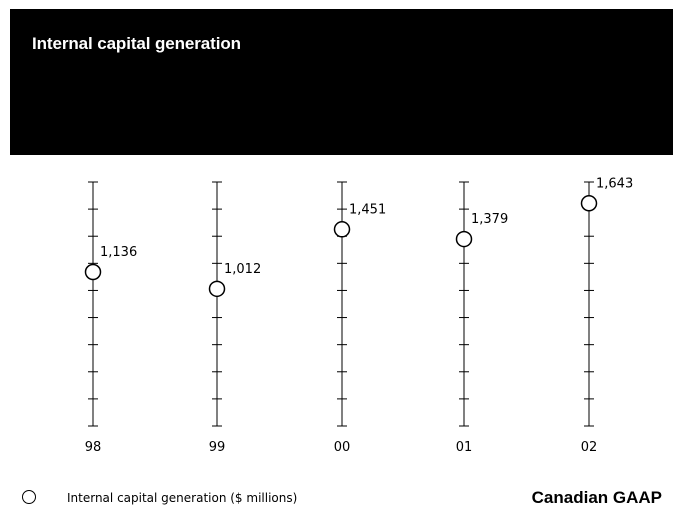 This screenshot has width=673, height=524. Describe the element at coordinates (464, 447) in the screenshot. I see `x-tick-label-01: 01` at that location.